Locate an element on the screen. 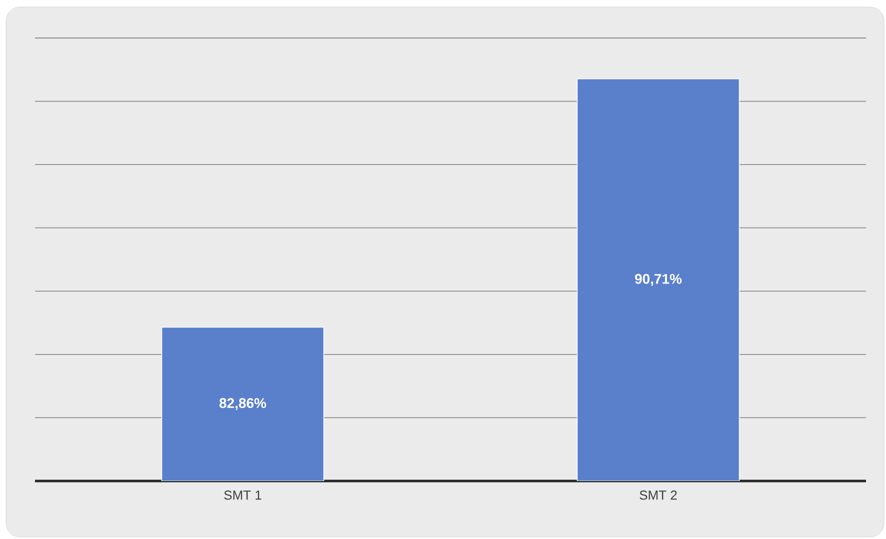 Image resolution: width=886 pixels, height=539 pixels. data-label: 82,86% is located at coordinates (242, 404).